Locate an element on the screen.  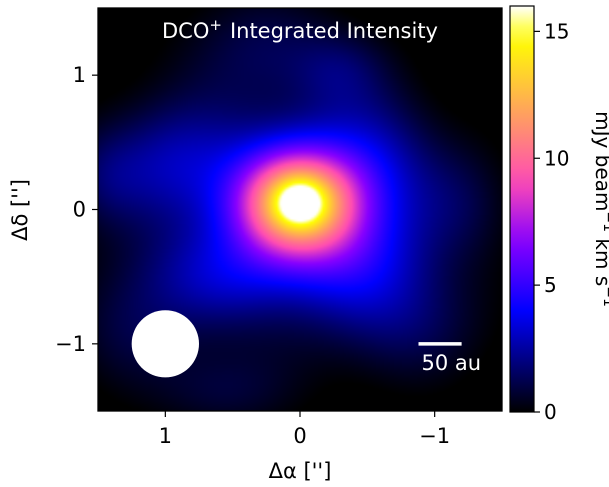
y-axis-ticks: 1 0 −1 is located at coordinates (76, 209).